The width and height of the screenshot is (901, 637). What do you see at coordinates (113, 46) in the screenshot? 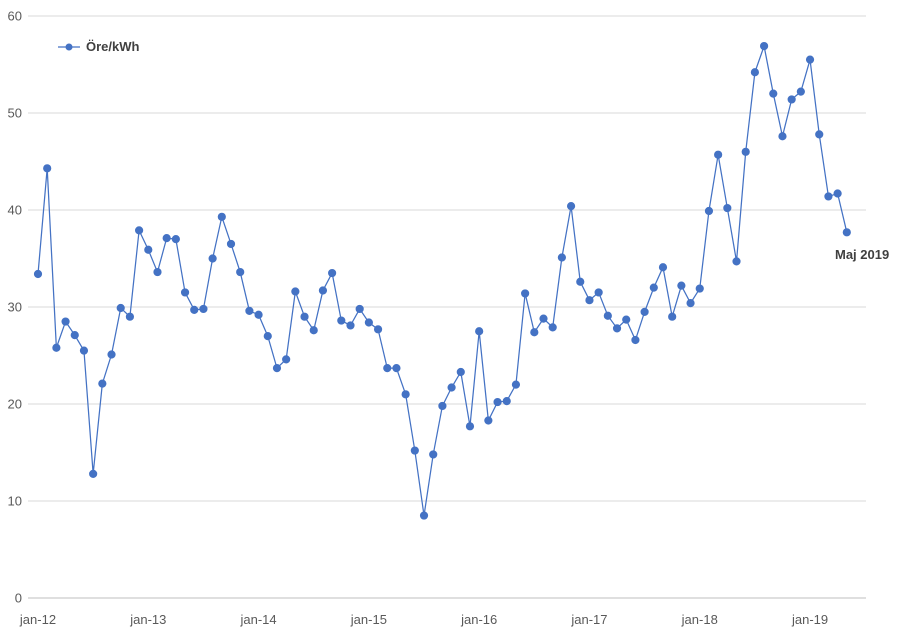
I see `legend-label: Öre/kWh` at bounding box center [113, 46].